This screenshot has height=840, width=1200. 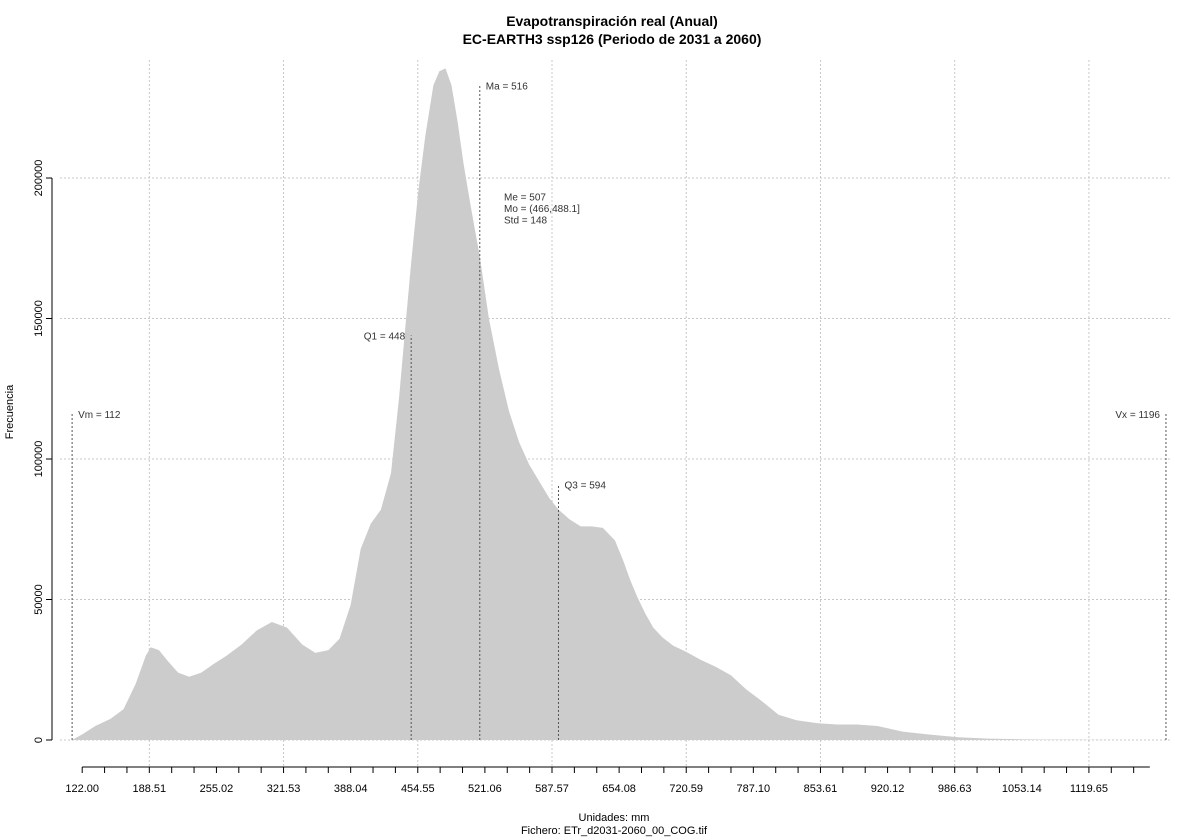 What do you see at coordinates (39, 318) in the screenshot?
I see `y-tick-label: 150000` at bounding box center [39, 318].